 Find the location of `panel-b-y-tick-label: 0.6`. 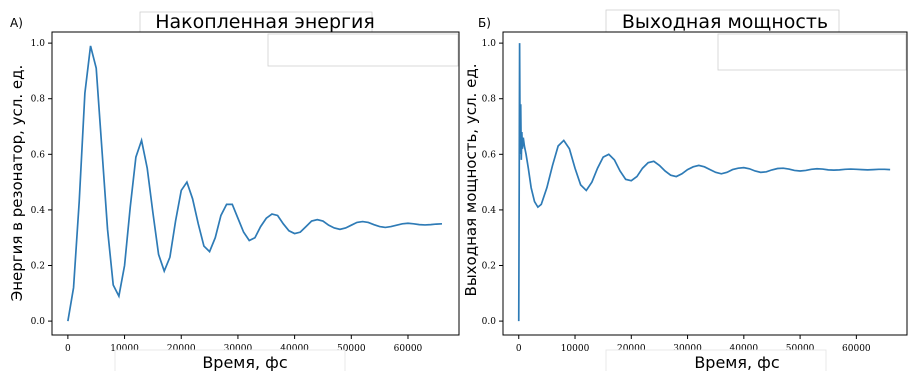

panel-b-y-tick-label: 0.6 is located at coordinates (489, 155).